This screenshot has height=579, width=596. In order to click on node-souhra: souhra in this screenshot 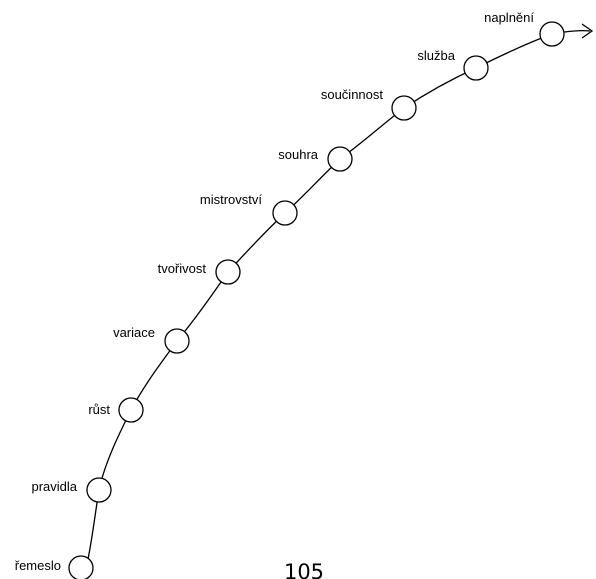, I will do `click(315, 159)`.